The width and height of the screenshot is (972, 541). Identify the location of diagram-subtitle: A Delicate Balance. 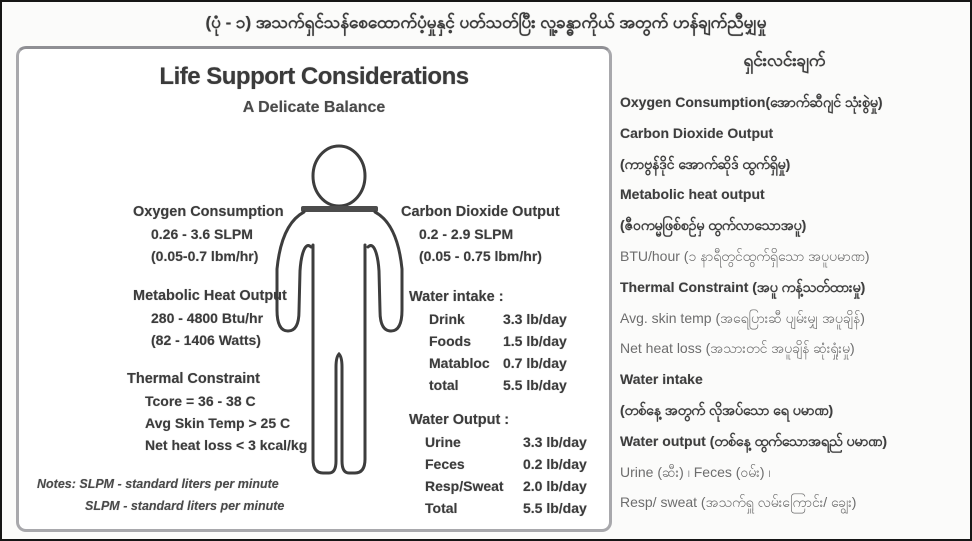
(314, 107).